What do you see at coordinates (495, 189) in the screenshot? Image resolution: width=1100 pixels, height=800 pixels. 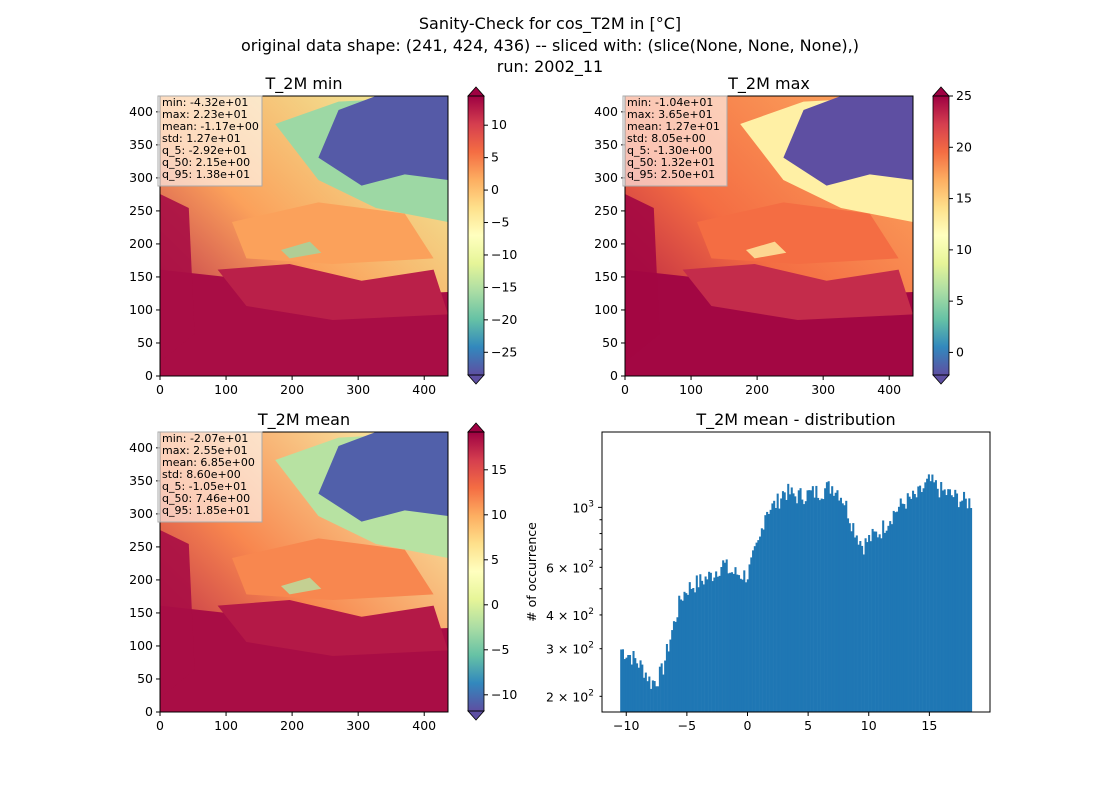 I see `colorbar-tick-label: 0` at bounding box center [495, 189].